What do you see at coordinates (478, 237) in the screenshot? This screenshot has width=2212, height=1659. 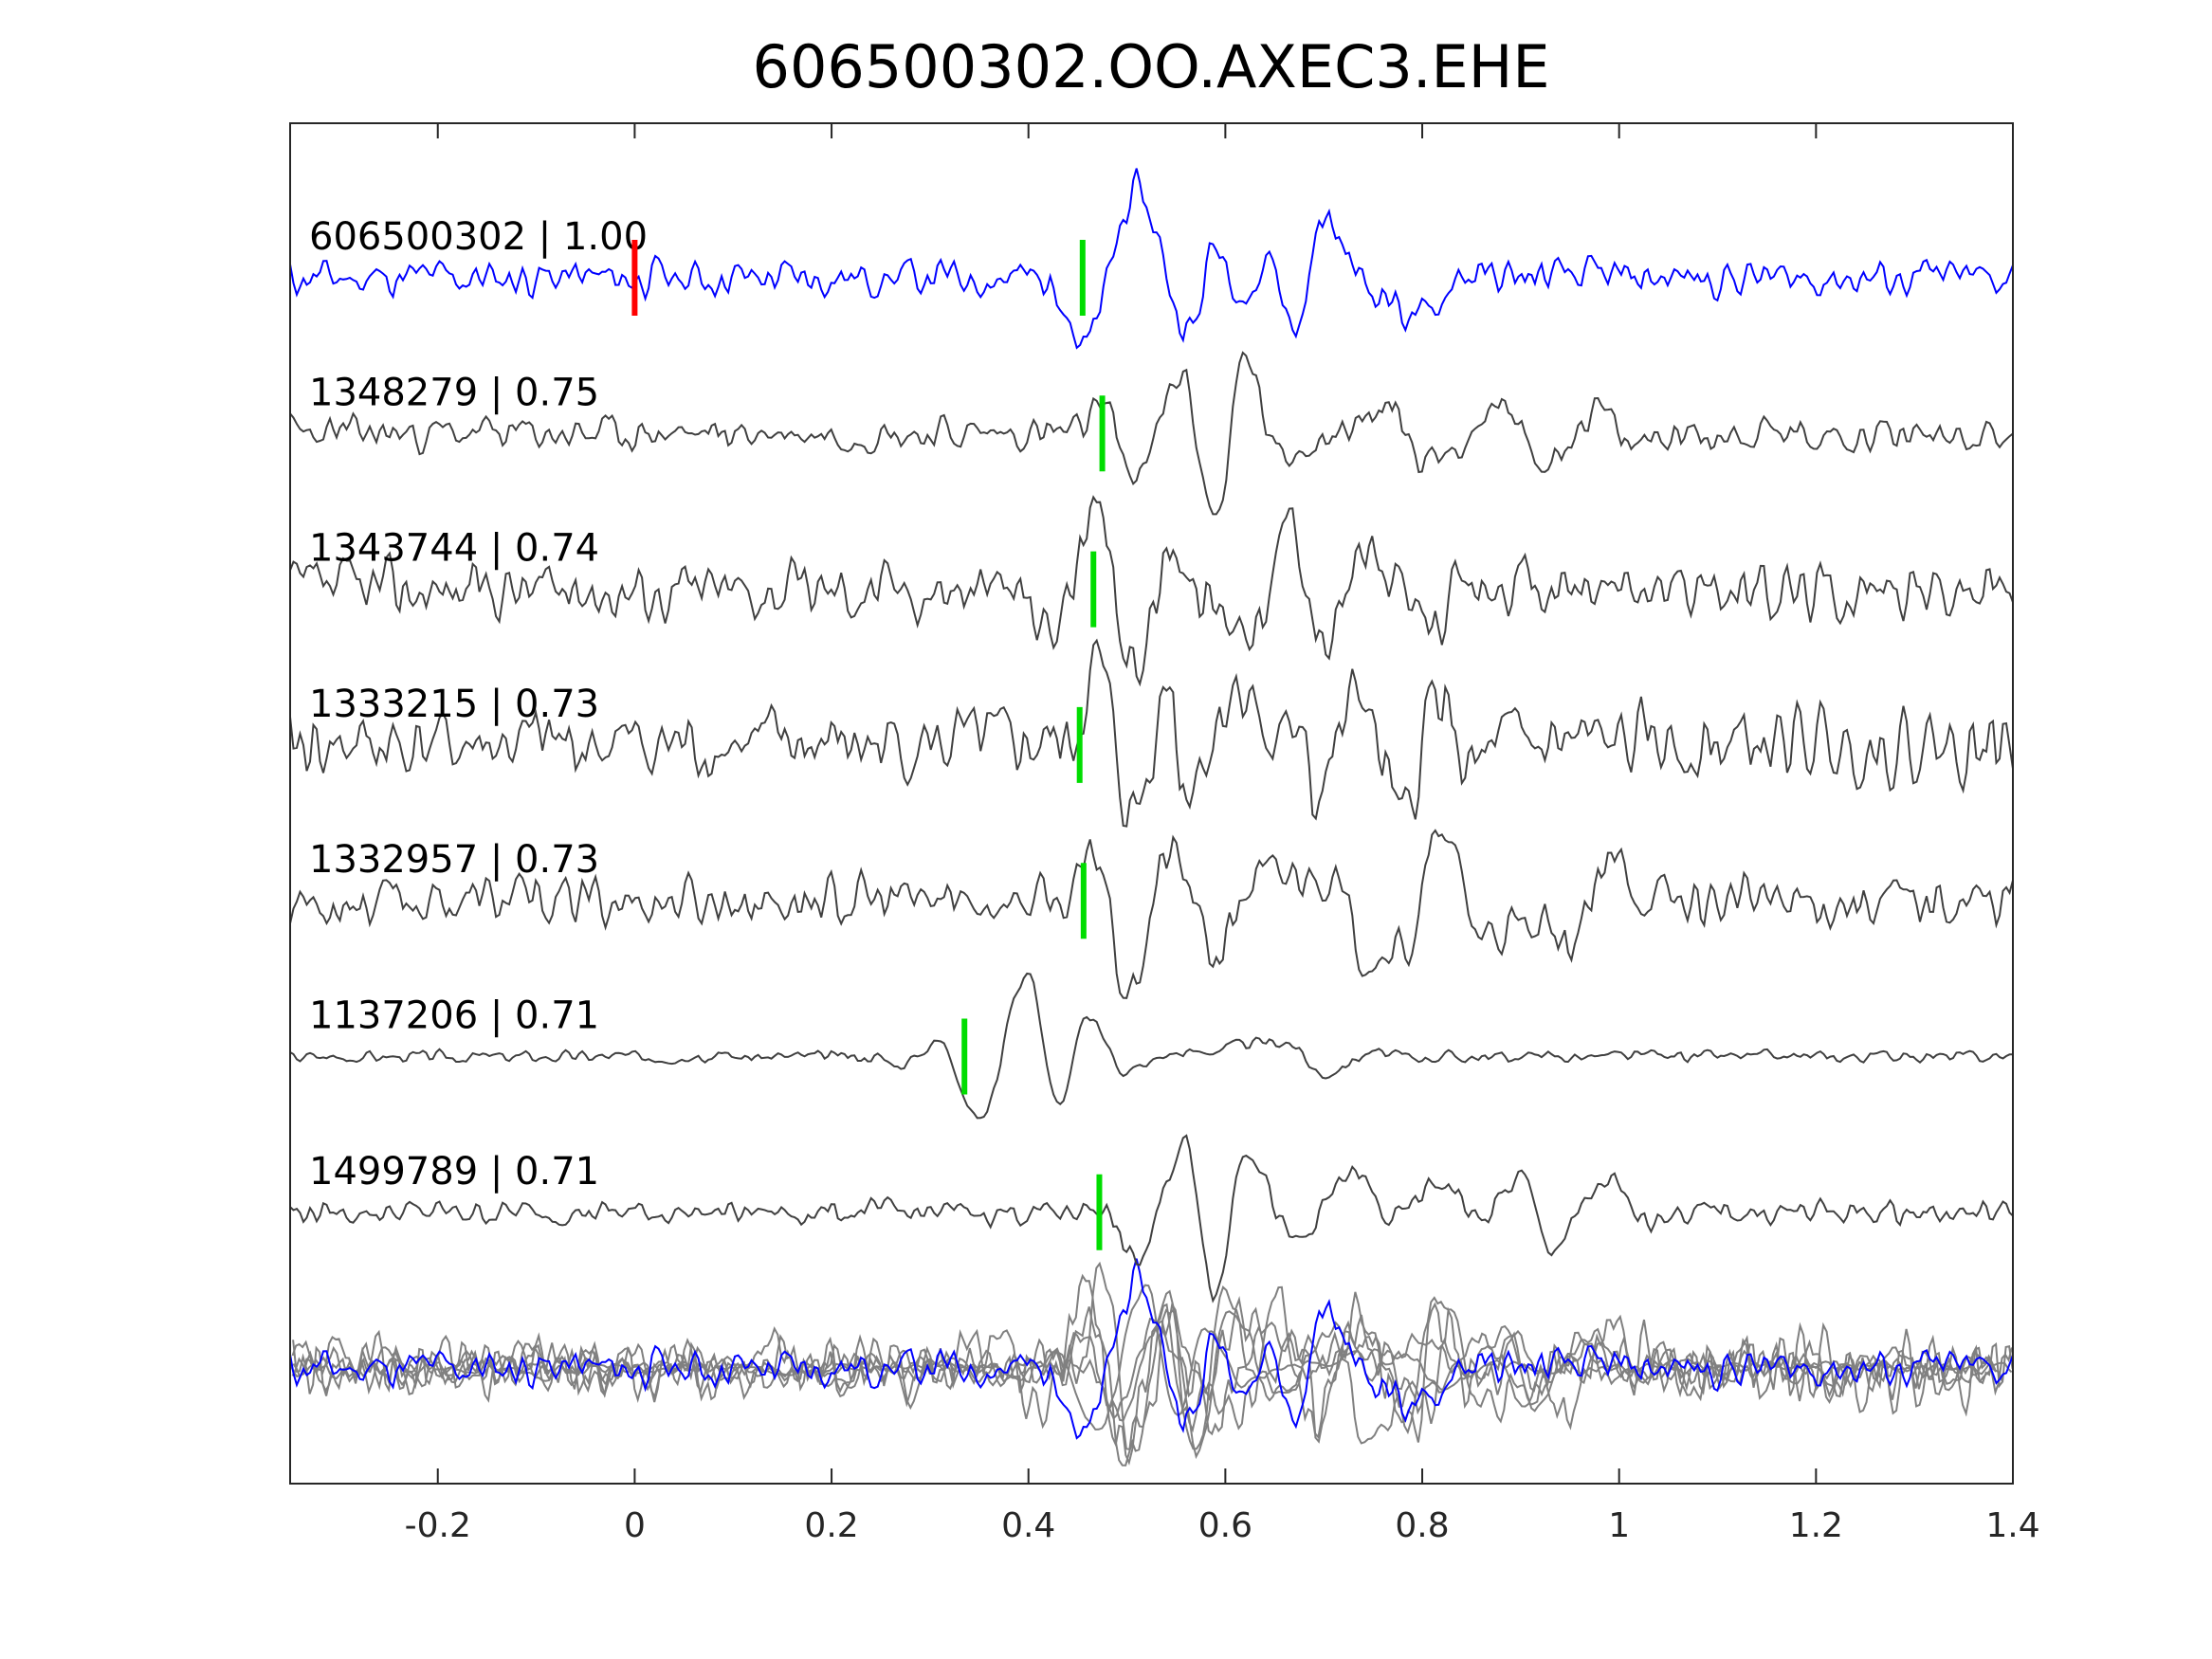 I see `trace-label: 606500302 | 1.00` at bounding box center [478, 237].